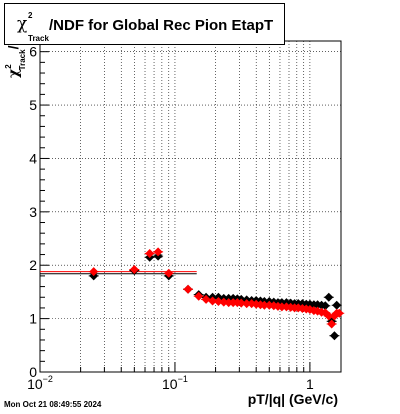  I want to click on x-tick-exponent: −2, so click(48, 379).